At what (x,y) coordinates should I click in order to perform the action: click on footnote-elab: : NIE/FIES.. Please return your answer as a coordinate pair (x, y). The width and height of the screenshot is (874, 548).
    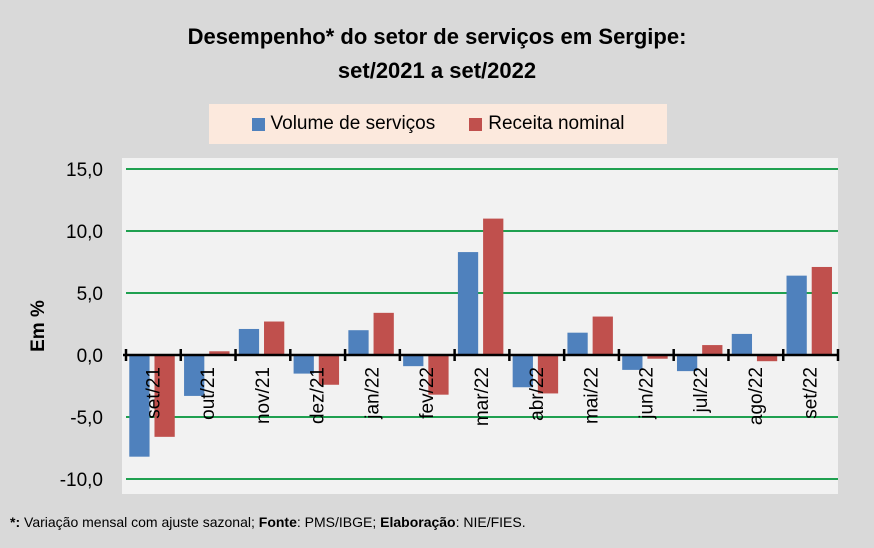
    Looking at the image, I should click on (490, 522).